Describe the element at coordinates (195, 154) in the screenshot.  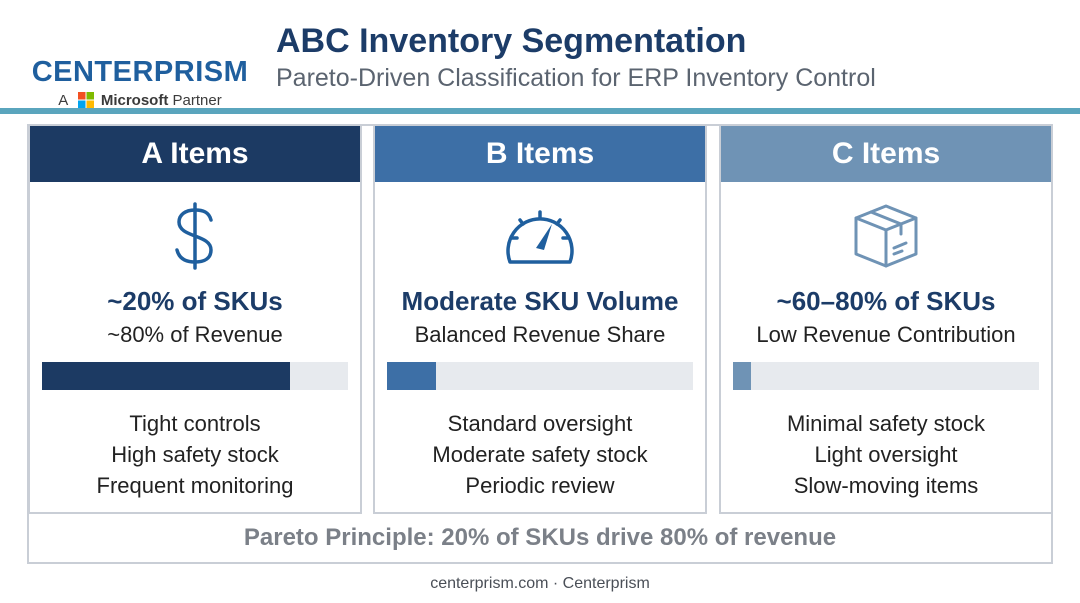
I see `a-items-header: A Items` at that location.